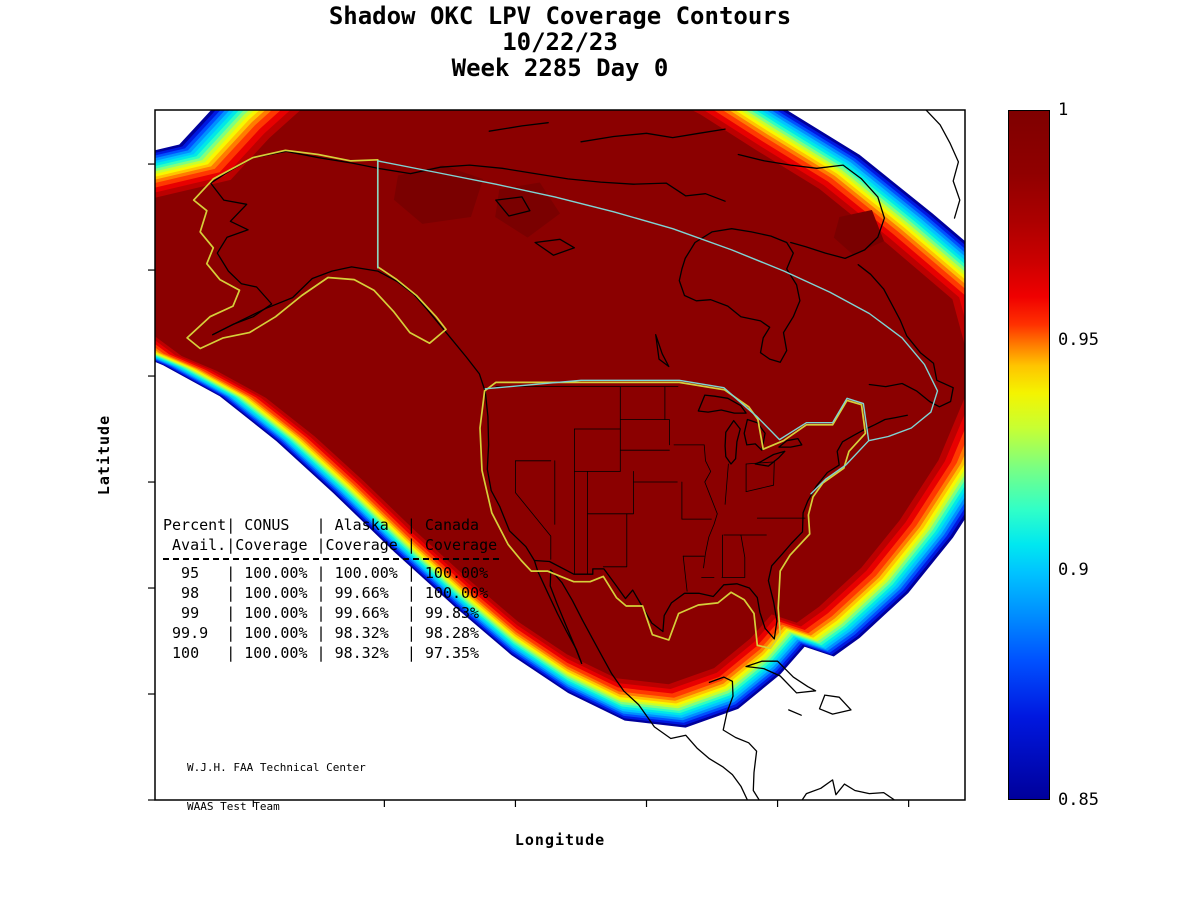 The height and width of the screenshot is (900, 1200). I want to click on colorbar-tick-label: 0.95, so click(1078, 340).